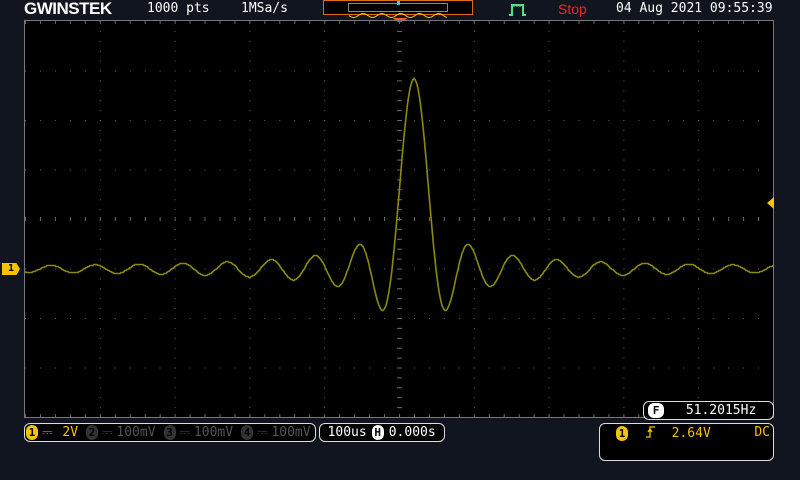 The image size is (800, 480). I want to click on trigger-readout: 1 2.64V DC, so click(686, 442).